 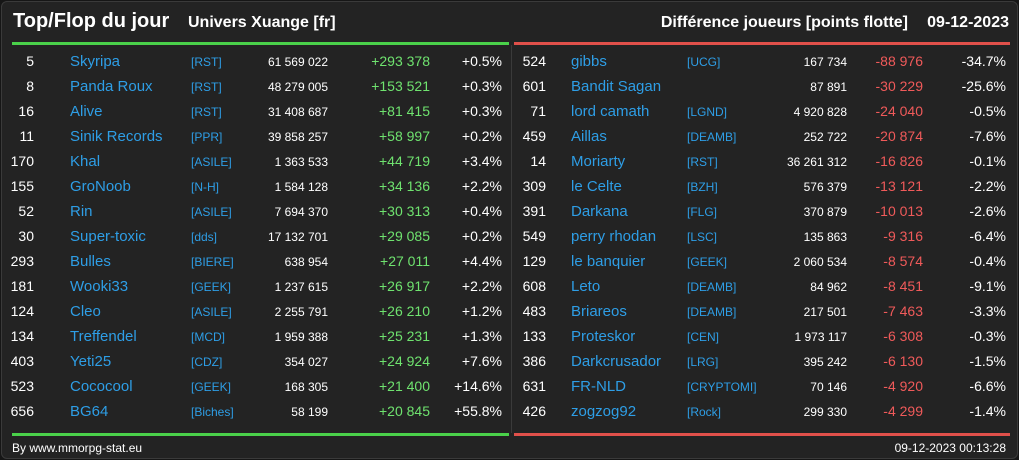 What do you see at coordinates (101, 386) in the screenshot?
I see `player-name-link: Cococool` at bounding box center [101, 386].